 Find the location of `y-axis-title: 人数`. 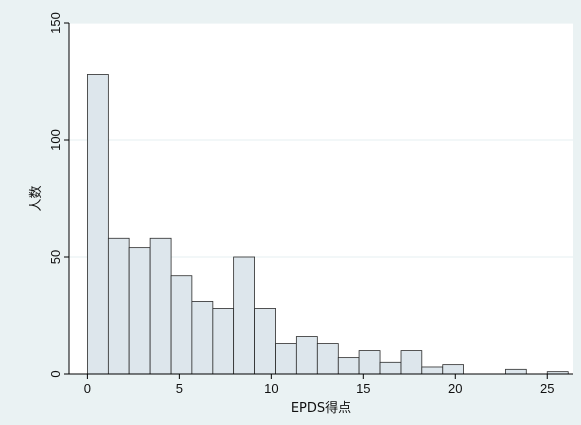

y-axis-title: 人数 is located at coordinates (36, 198).